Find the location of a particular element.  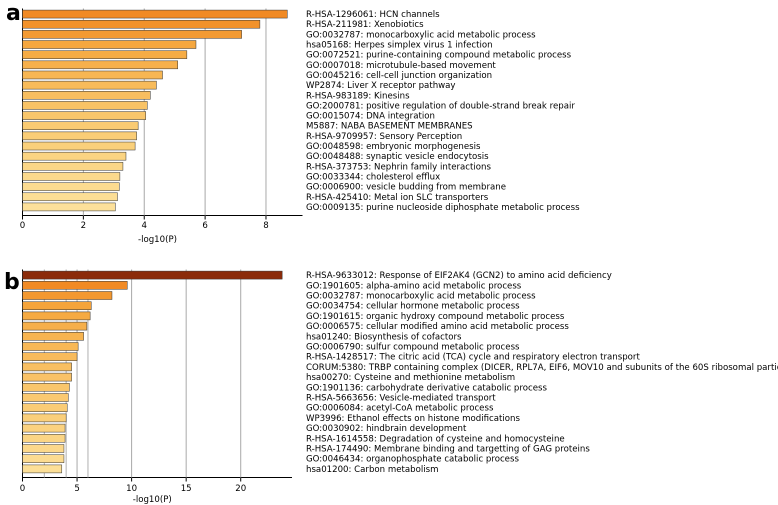

category-label: hsa01200: Carbon metabolism is located at coordinates (372, 470).